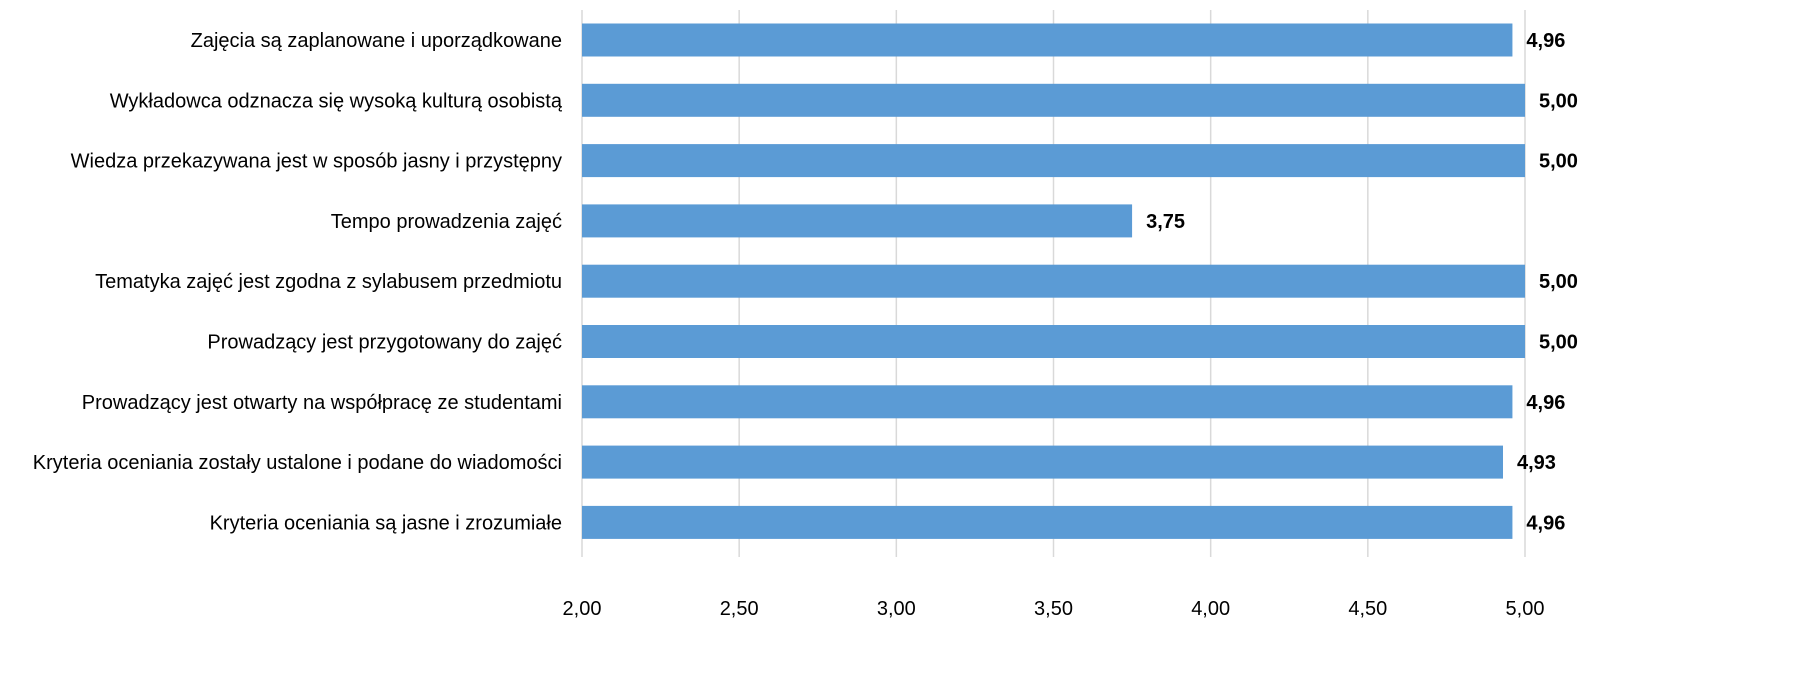  I want to click on x-tick-label: 4,50, so click(1367, 609).